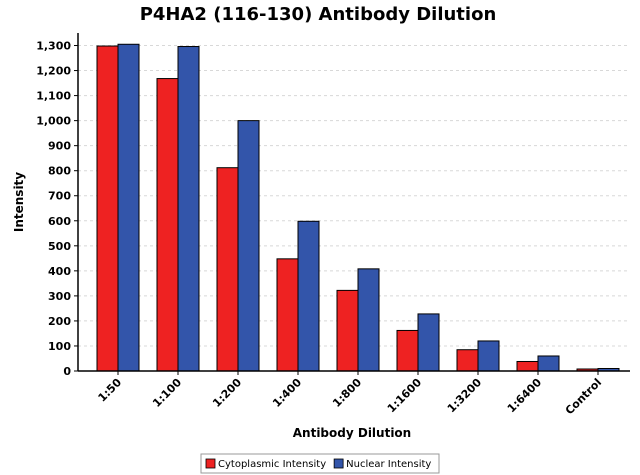 This screenshot has width=640, height=475. I want to click on y-tick-label: 600, so click(59, 221).